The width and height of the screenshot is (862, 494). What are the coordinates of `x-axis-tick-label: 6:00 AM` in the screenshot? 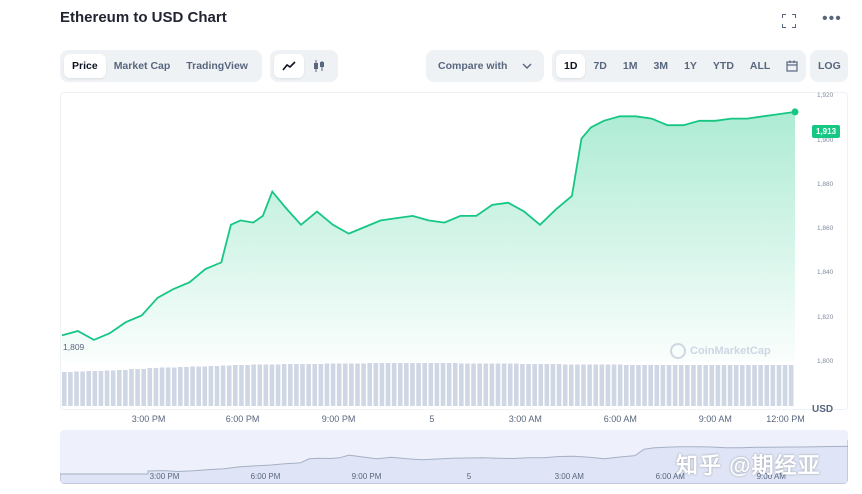 It's located at (620, 419).